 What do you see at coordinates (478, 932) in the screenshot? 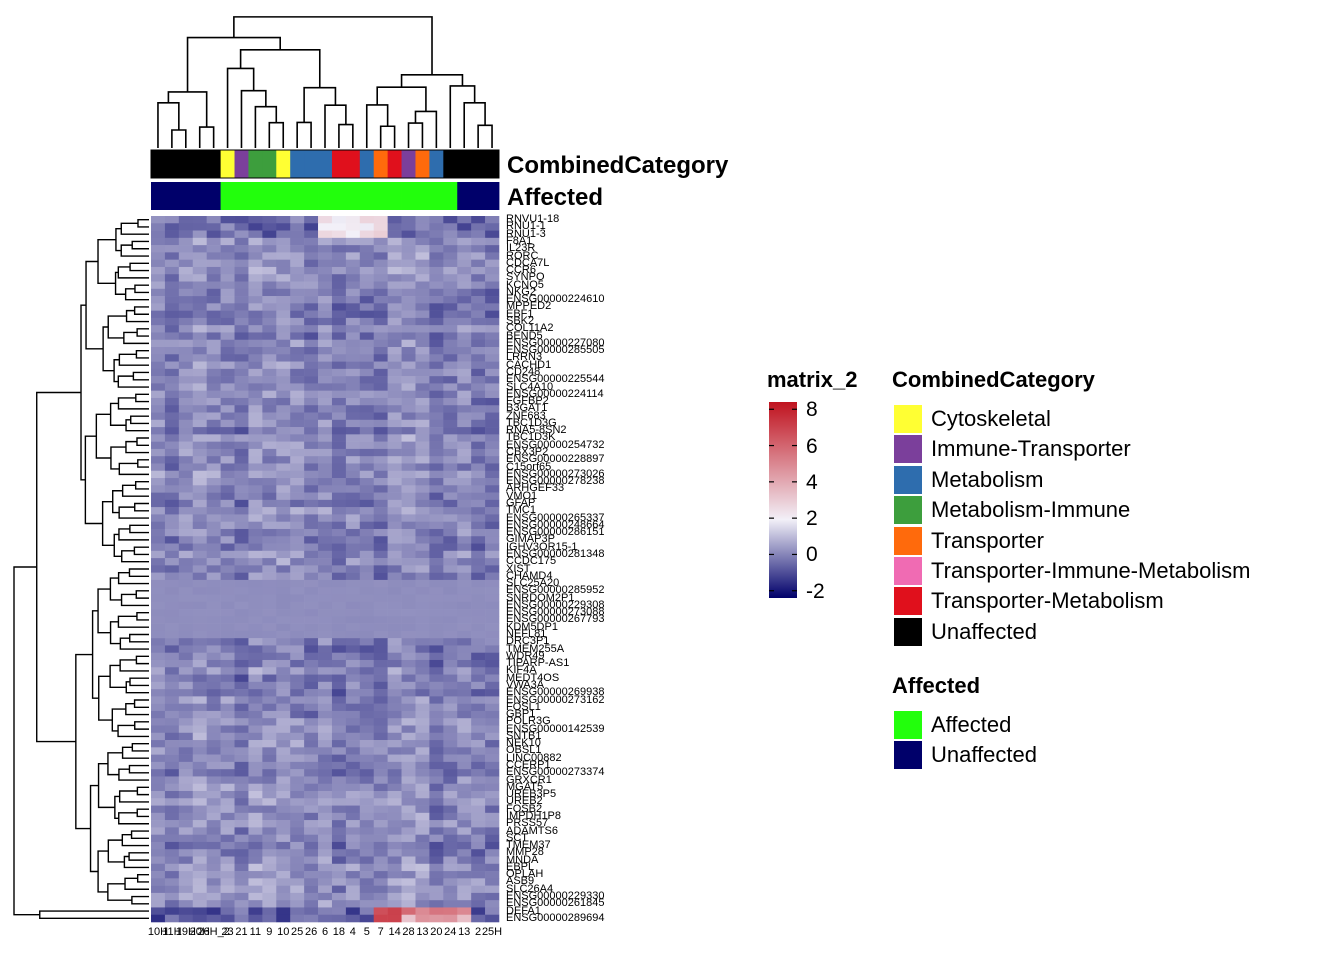
I see `column-label: 2` at bounding box center [478, 932].